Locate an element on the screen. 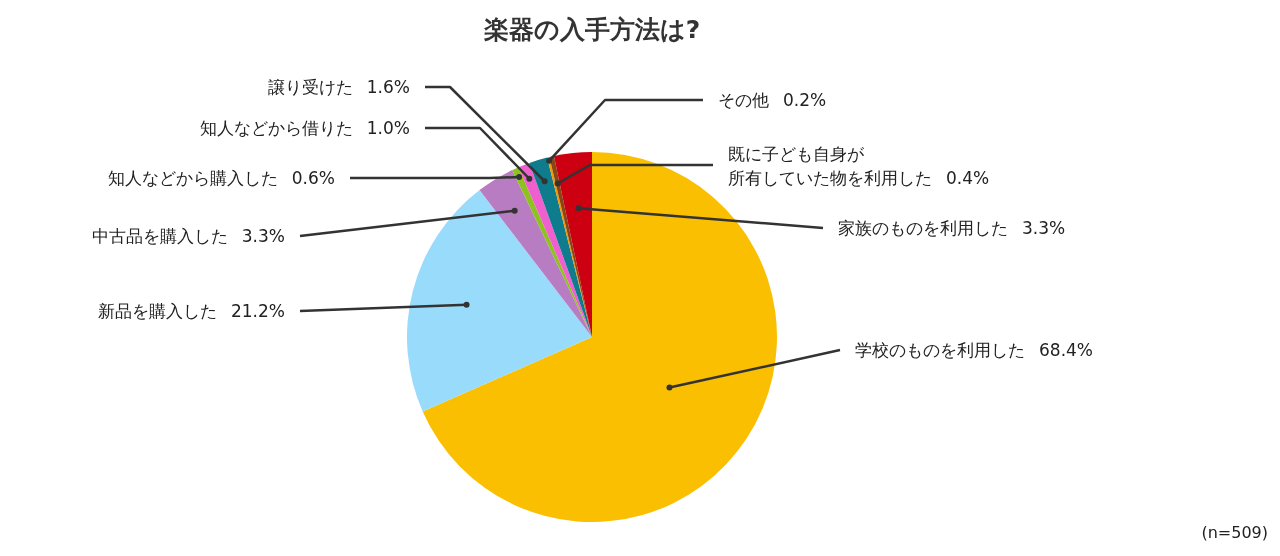 This screenshot has height=556, width=1280. slice-label: 知人などから購入した is located at coordinates (192, 178).